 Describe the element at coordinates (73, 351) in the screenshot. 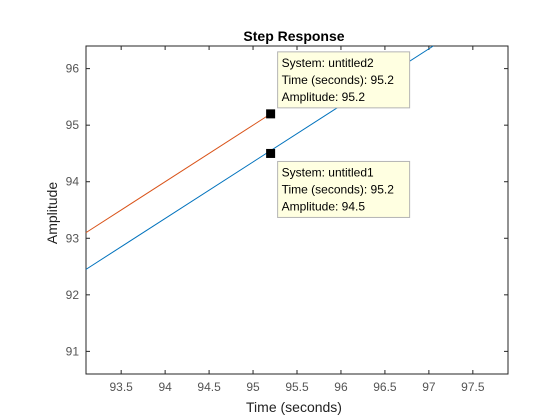

I see `y-tick-label: 91` at that location.